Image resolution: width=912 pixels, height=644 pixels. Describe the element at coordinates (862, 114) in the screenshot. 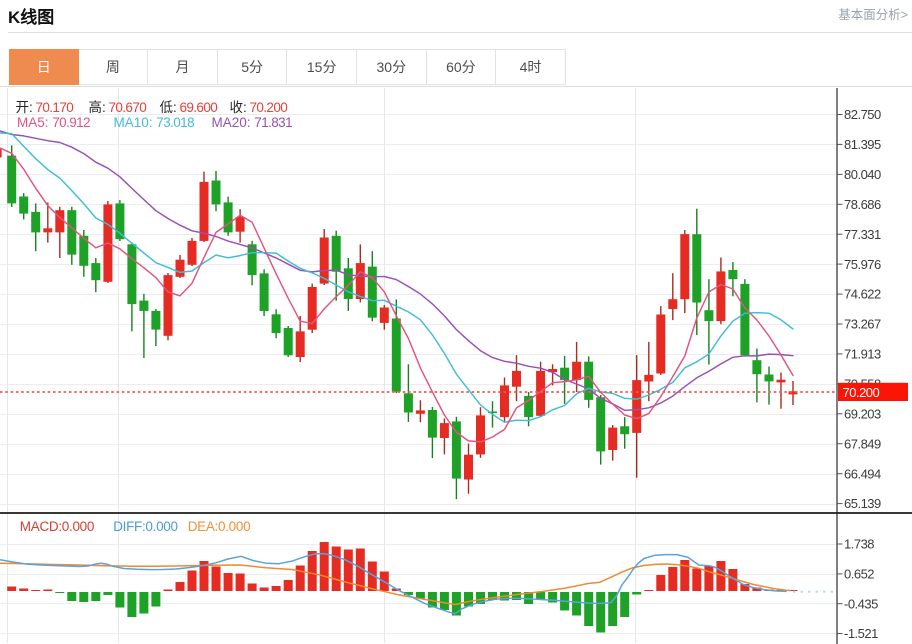

I see `svg-text: 82.750` at that location.